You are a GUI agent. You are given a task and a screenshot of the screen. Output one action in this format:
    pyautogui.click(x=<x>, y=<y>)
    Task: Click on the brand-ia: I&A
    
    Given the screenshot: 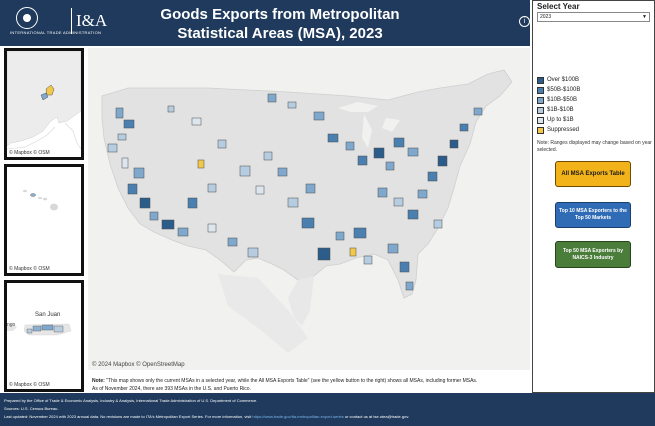 What is the action you would take?
    pyautogui.click(x=92, y=20)
    